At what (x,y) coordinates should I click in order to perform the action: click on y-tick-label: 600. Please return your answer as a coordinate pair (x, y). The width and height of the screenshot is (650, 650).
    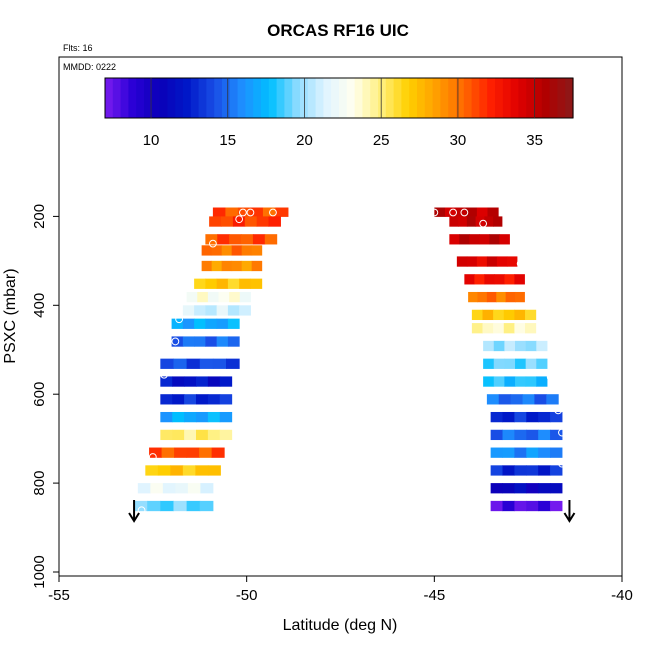
    Looking at the image, I should click on (39, 394).